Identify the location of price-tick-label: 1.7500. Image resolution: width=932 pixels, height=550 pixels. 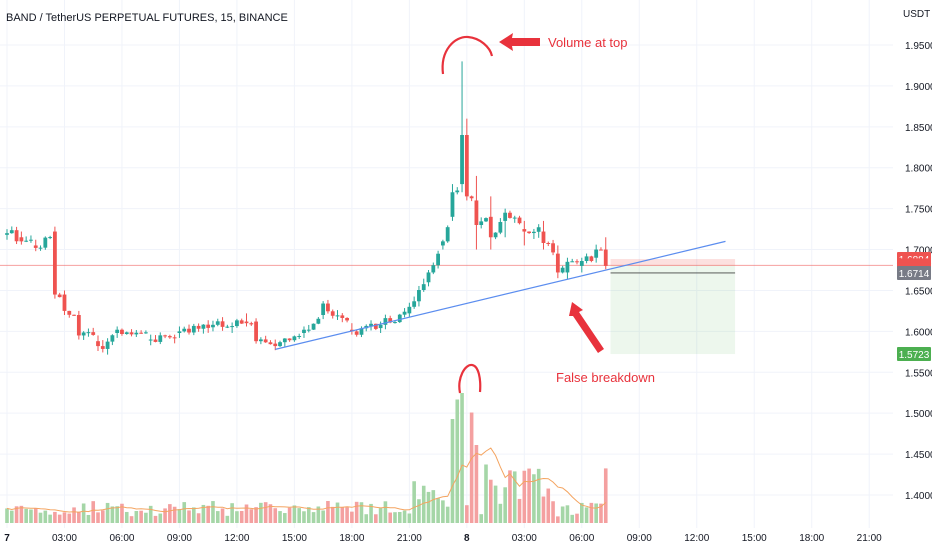
(918, 210).